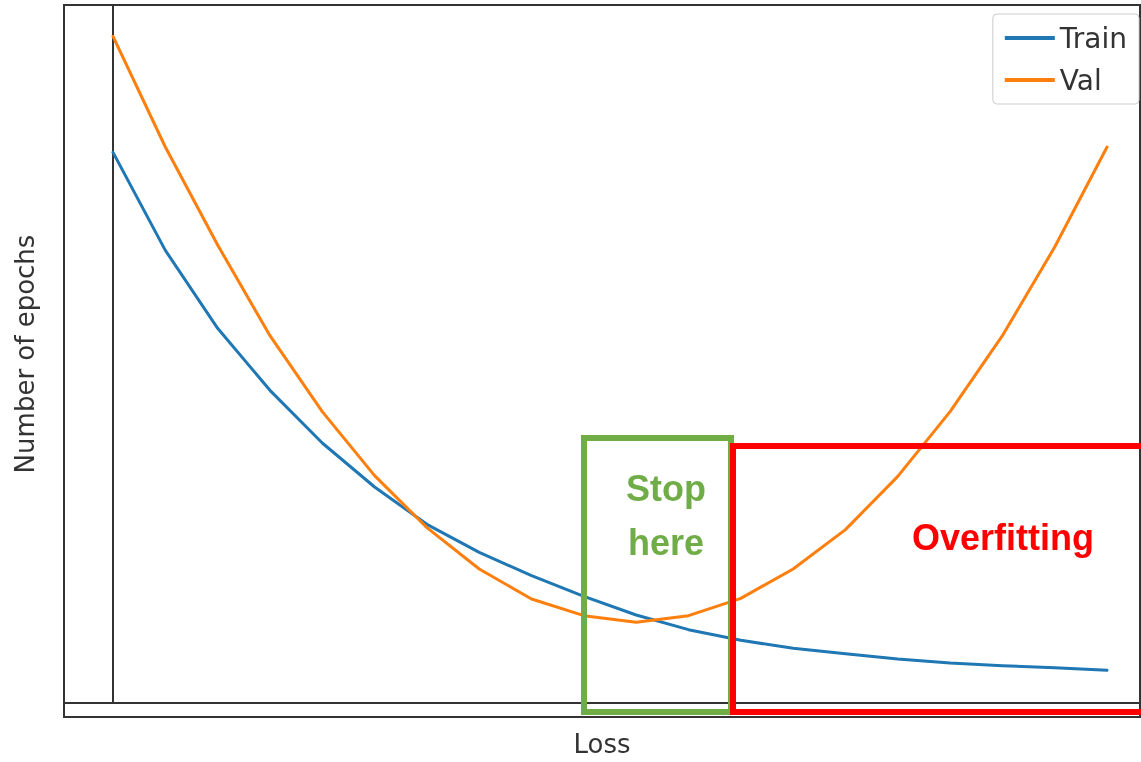 This screenshot has width=1141, height=762. Describe the element at coordinates (666, 515) in the screenshot. I see `annotation: Stop here` at that location.